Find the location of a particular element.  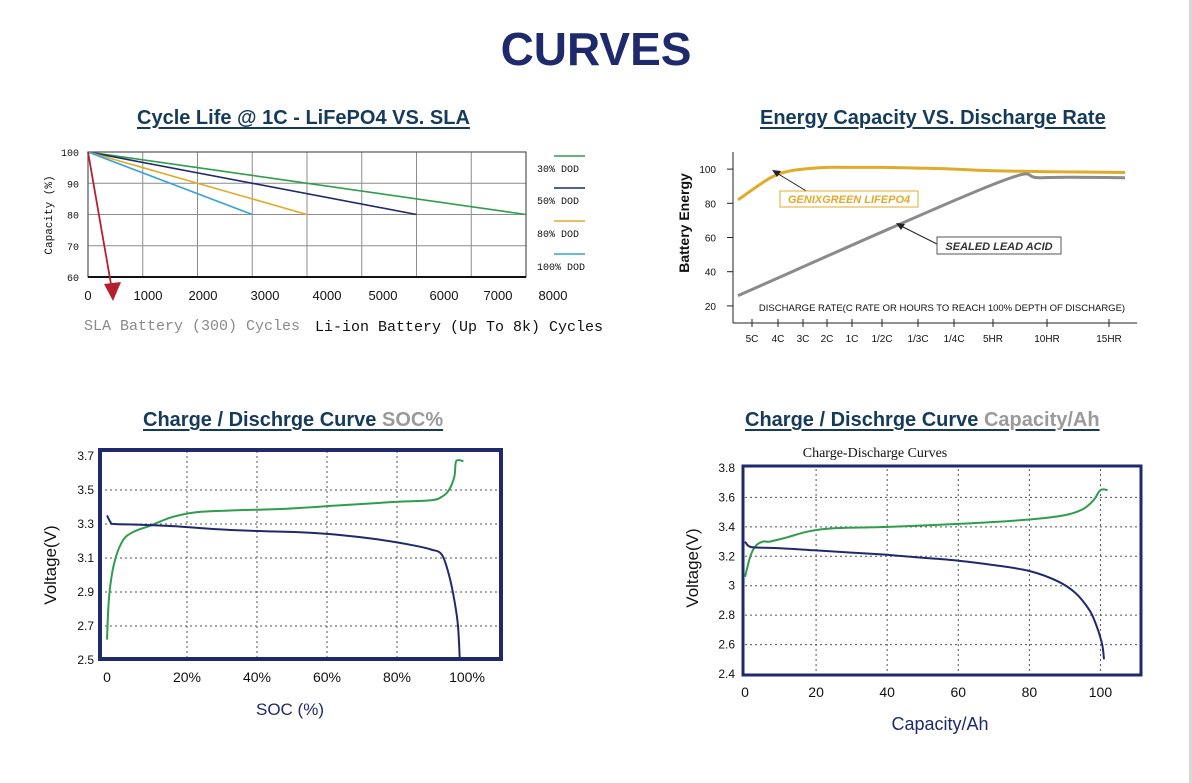

capacity-y-tick-label: 3.4 is located at coordinates (726, 527).